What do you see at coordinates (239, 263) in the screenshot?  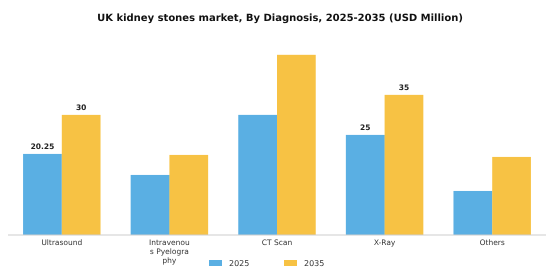 I see `legend-label: 2025` at bounding box center [239, 263].